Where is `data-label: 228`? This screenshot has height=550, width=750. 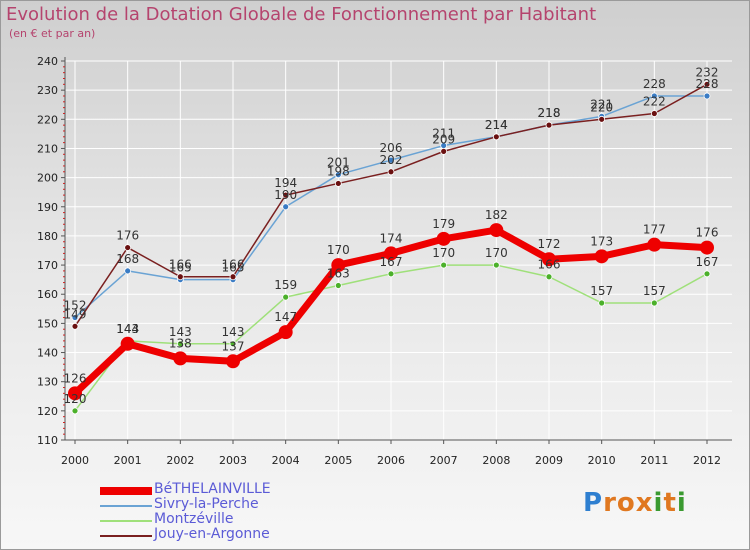 data-label: 228 is located at coordinates (707, 84).